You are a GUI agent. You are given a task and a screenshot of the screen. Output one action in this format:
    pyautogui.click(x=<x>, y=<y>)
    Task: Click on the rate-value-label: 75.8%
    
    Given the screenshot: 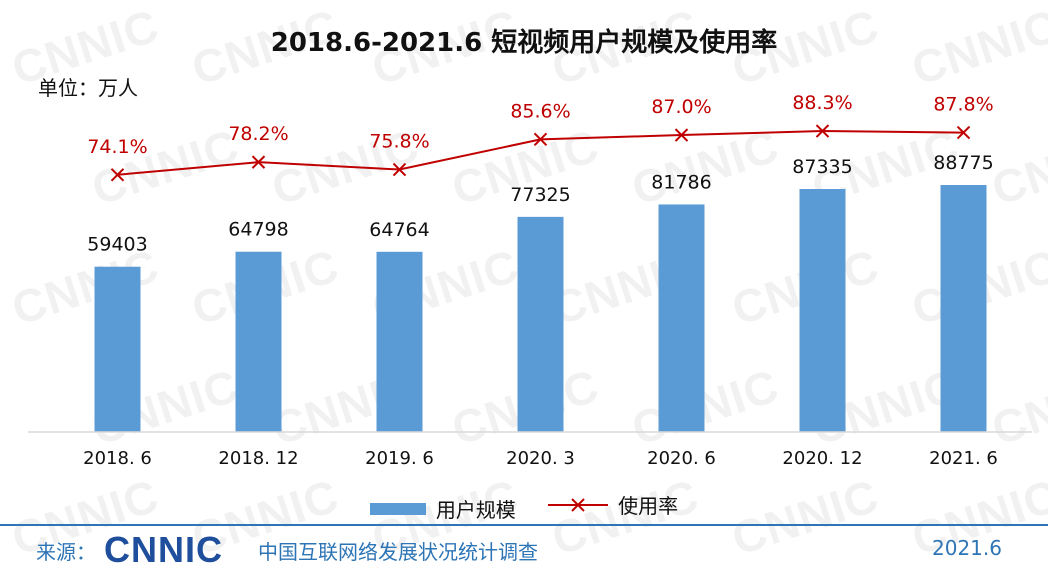 What is the action you would take?
    pyautogui.click(x=399, y=142)
    